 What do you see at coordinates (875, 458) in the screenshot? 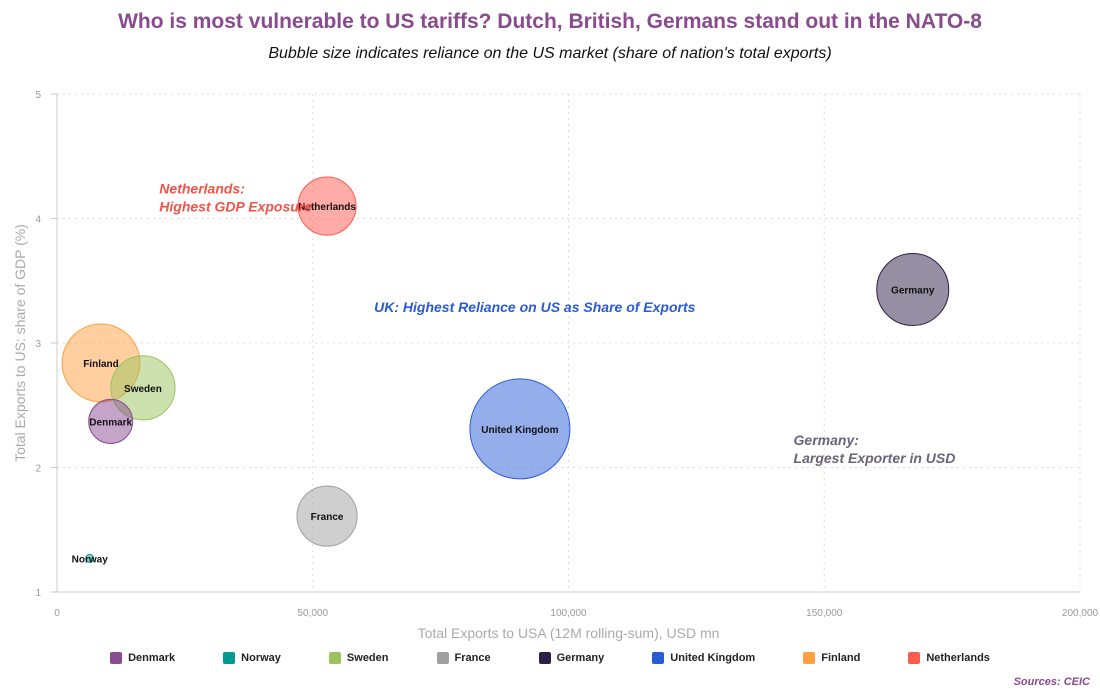
I see `annotation: Largest Exporter in USD` at bounding box center [875, 458].